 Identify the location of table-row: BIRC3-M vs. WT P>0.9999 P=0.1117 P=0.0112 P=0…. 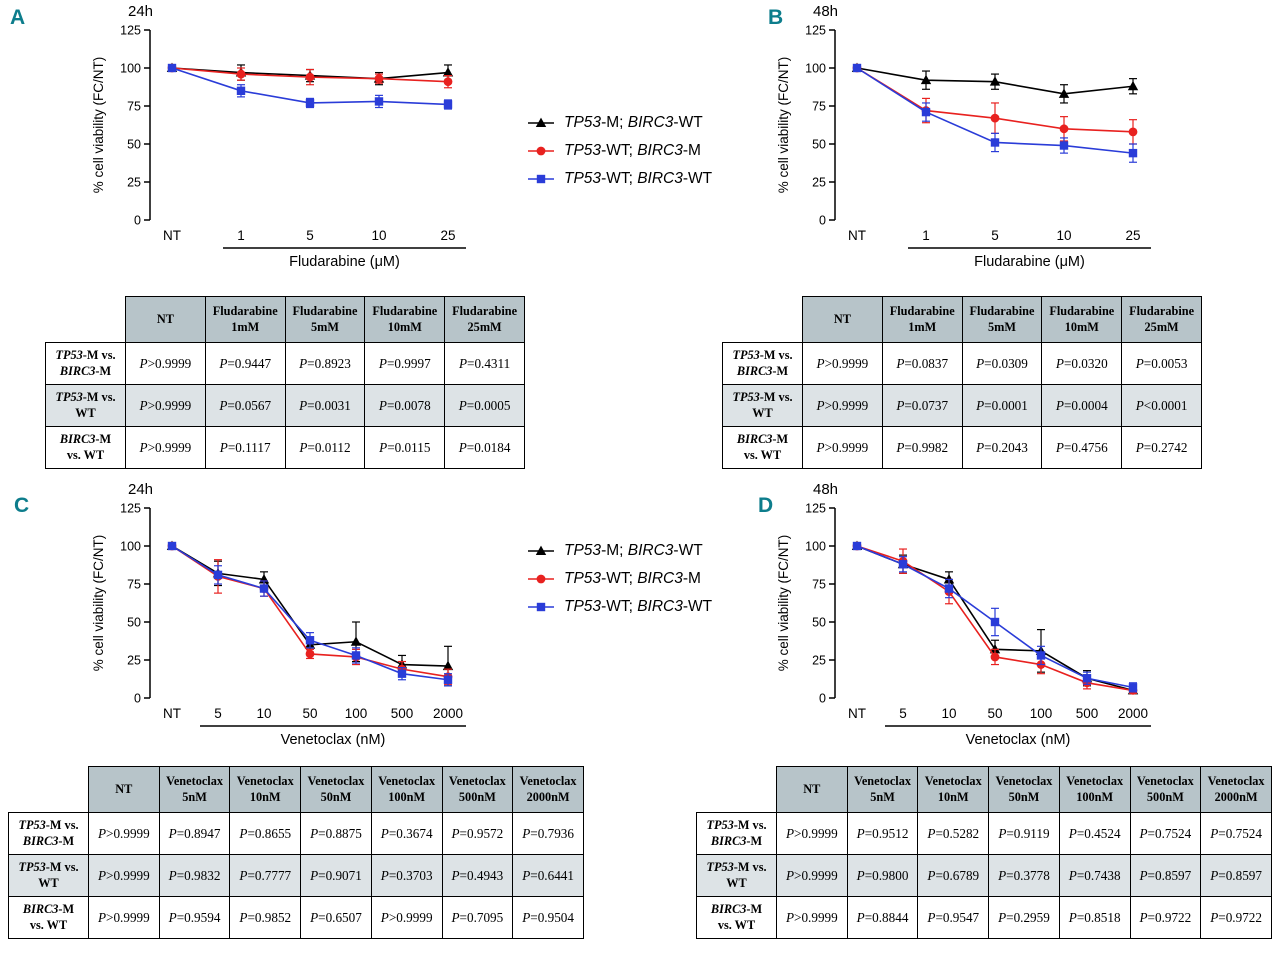
(285, 447).